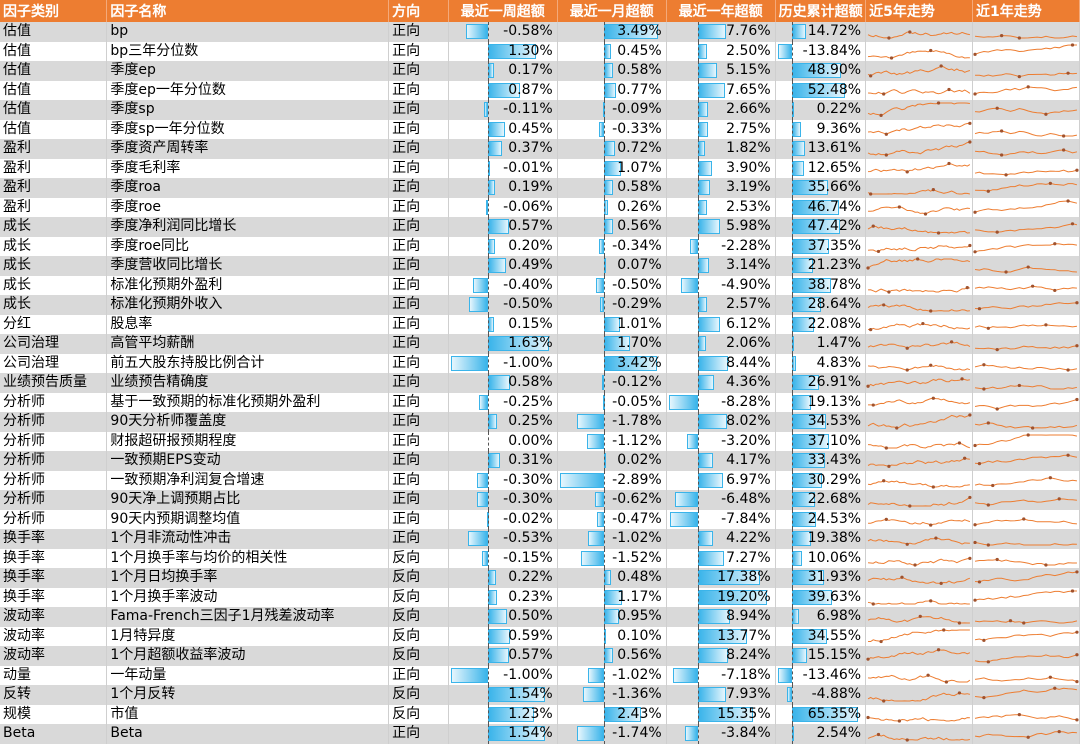 This screenshot has height=744, width=1080. Describe the element at coordinates (721, 168) in the screenshot. I see `cell-year-excess: 3.90%` at that location.